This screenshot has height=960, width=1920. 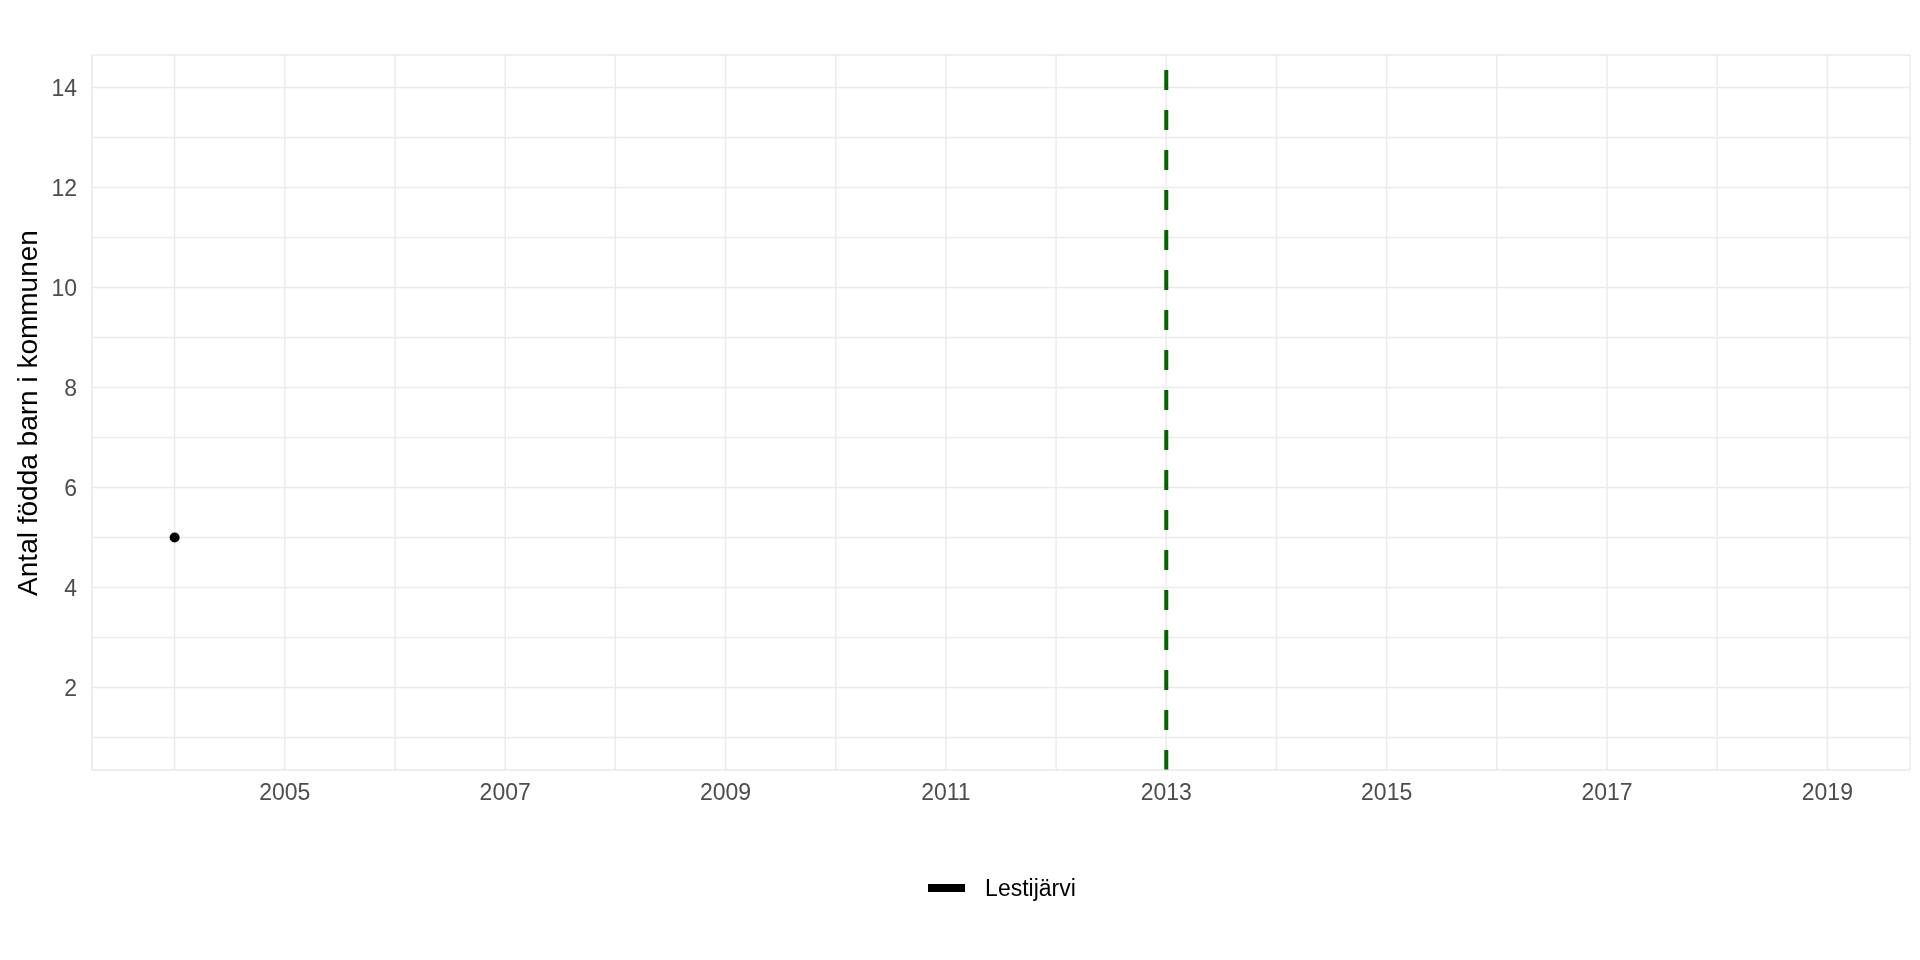 What do you see at coordinates (725, 792) in the screenshot?
I see `x-tick-label: 2009` at bounding box center [725, 792].